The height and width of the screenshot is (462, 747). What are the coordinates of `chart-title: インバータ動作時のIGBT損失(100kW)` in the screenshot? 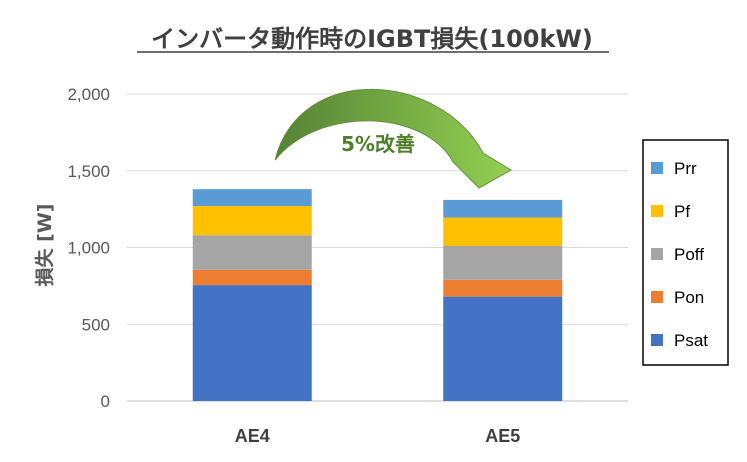 It's located at (372, 39).